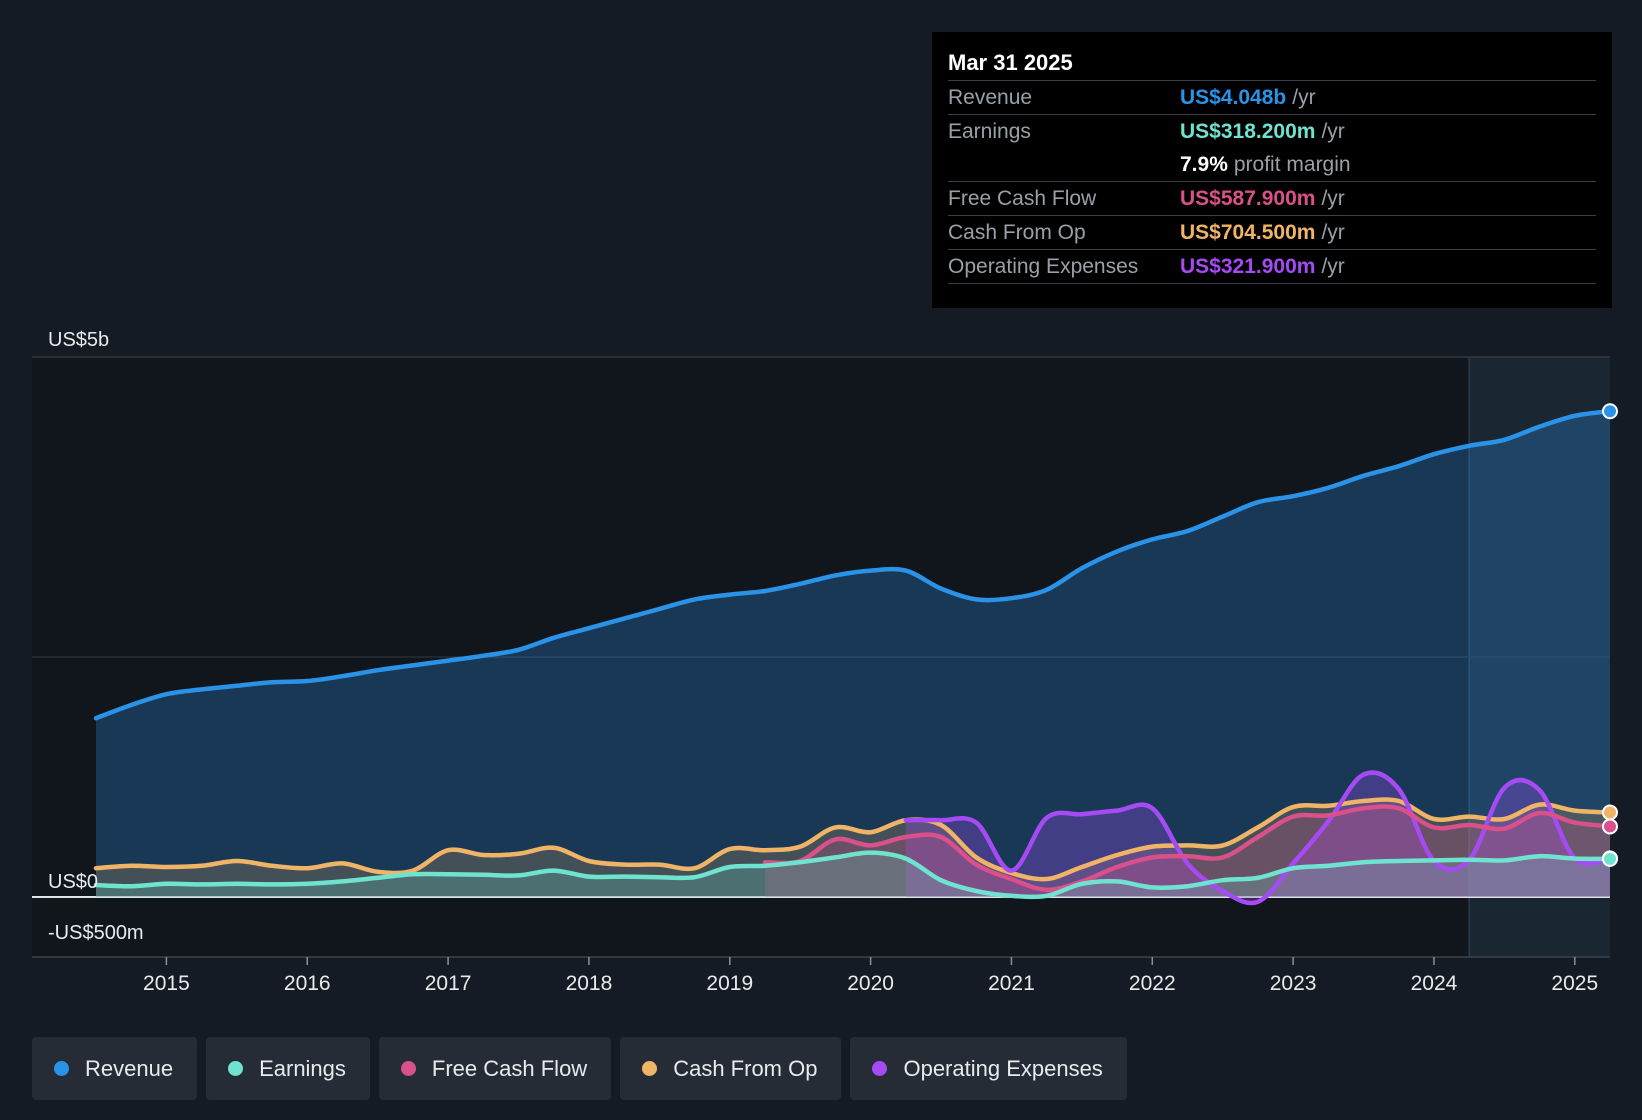 Image resolution: width=1642 pixels, height=1120 pixels. I want to click on tooltip-row-opex: Operating Expenses US$321.900m /yr, so click(1272, 267).